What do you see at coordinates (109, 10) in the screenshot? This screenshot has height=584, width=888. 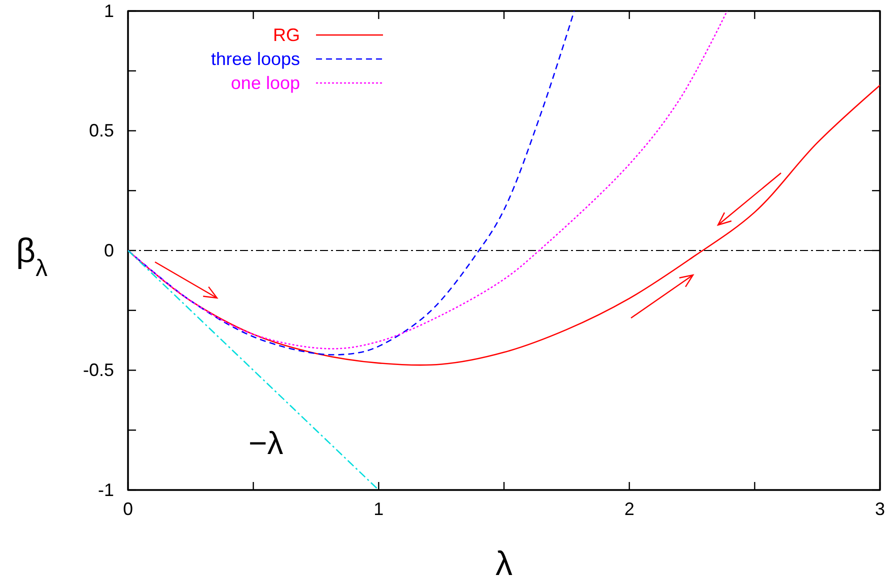 I see `y-tick-label: 1` at bounding box center [109, 10].